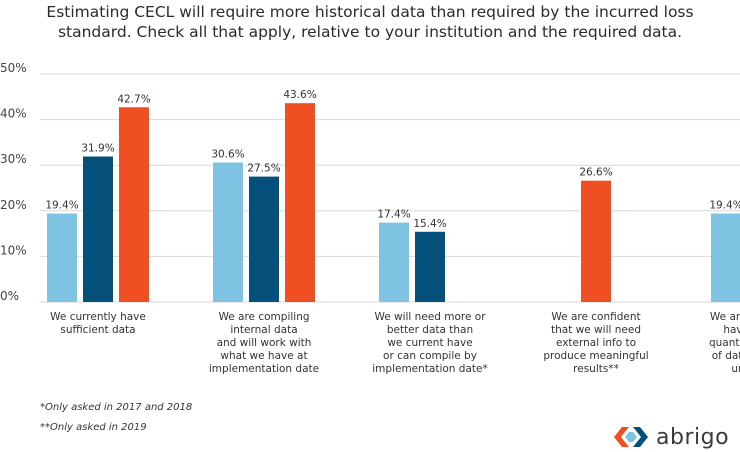  What do you see at coordinates (264, 343) in the screenshot?
I see `category-label: and will work with` at bounding box center [264, 343].